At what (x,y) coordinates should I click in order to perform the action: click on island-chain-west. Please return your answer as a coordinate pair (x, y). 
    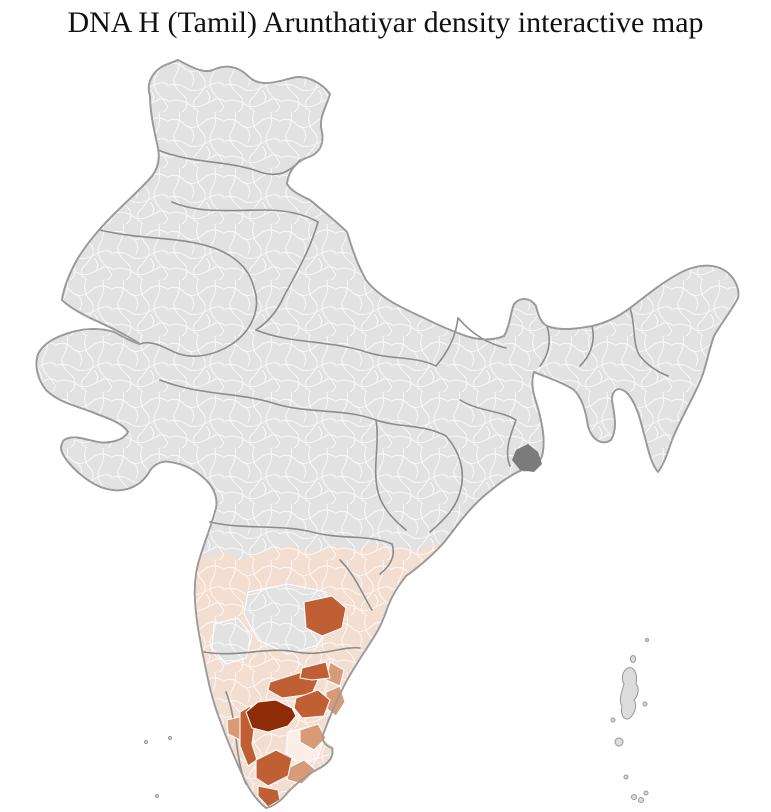
    Looking at the image, I should click on (158, 767).